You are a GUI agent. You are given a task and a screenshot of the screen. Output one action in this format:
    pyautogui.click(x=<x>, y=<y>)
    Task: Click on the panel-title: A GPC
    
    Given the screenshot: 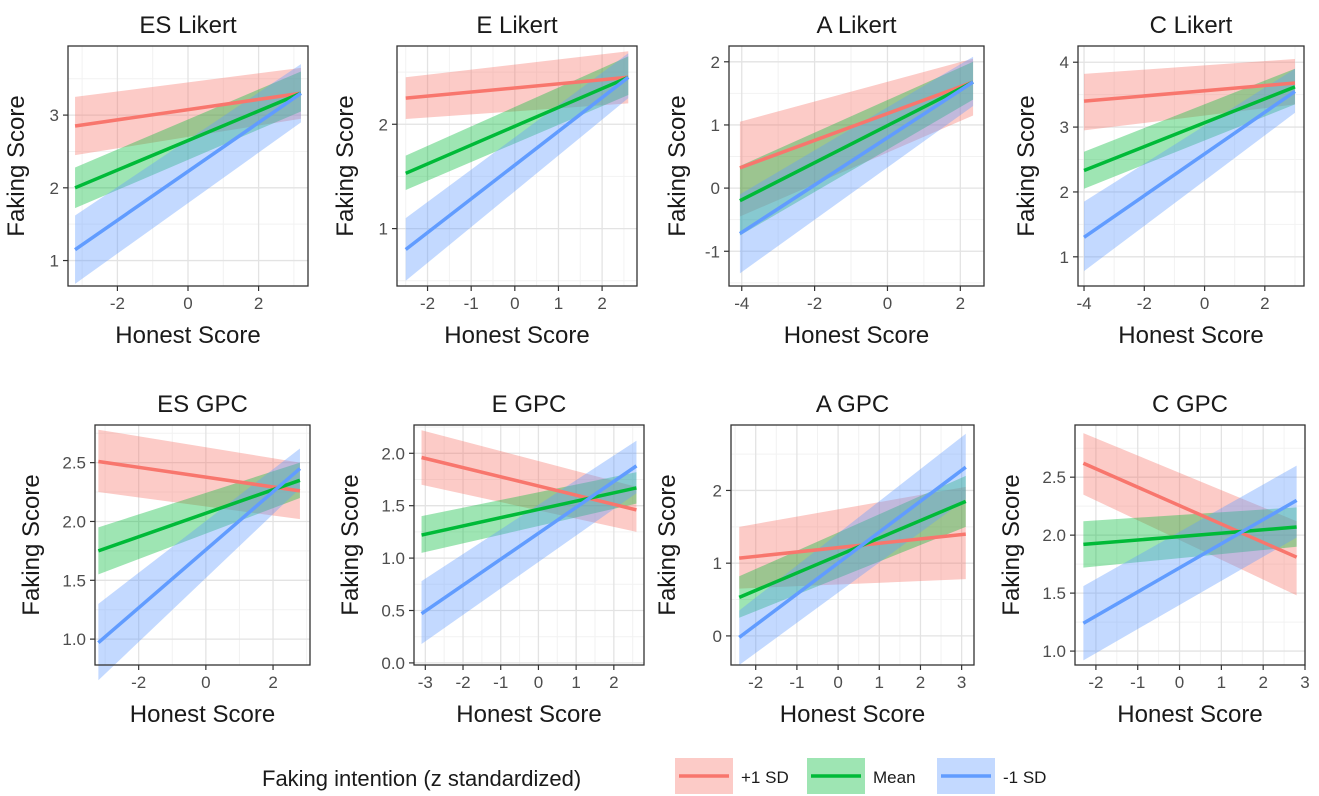 What is the action you would take?
    pyautogui.click(x=852, y=404)
    